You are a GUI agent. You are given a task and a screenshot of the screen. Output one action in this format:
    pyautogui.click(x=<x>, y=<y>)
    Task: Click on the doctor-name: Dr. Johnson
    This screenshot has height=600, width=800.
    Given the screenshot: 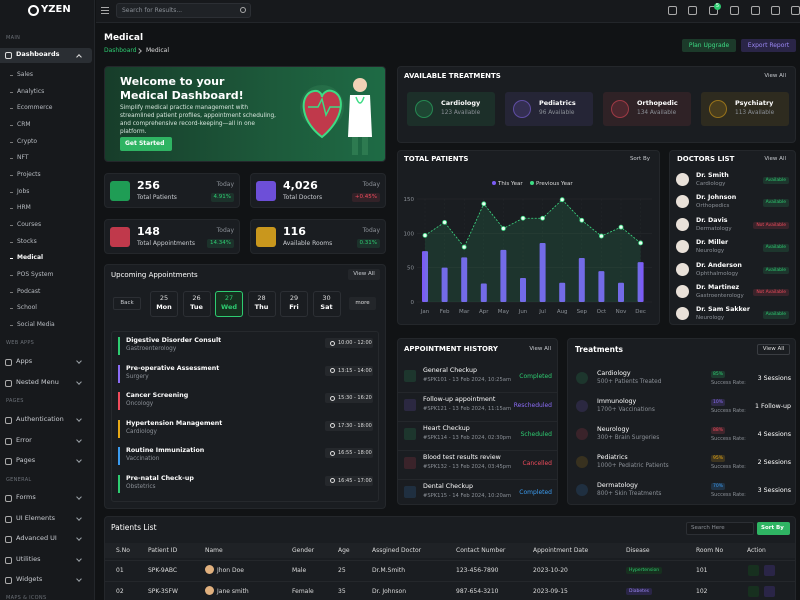 What is the action you would take?
    pyautogui.click(x=716, y=198)
    